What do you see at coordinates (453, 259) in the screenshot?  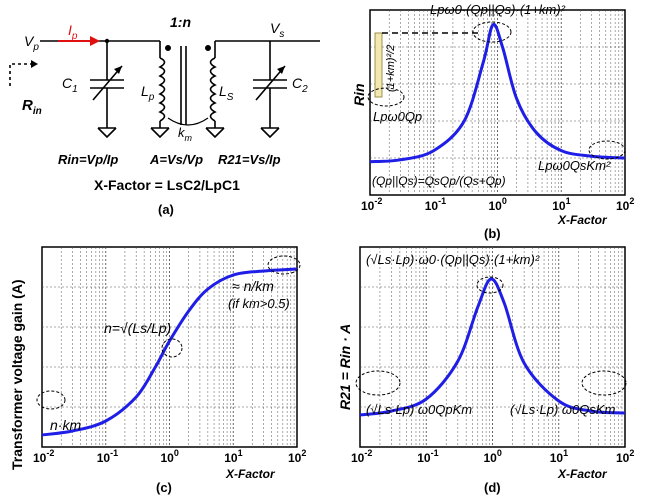 I see `peak-formula-d: (√Ls·Lp)·ω0·(Qp||Qs)·(1+km)²` at bounding box center [453, 259].